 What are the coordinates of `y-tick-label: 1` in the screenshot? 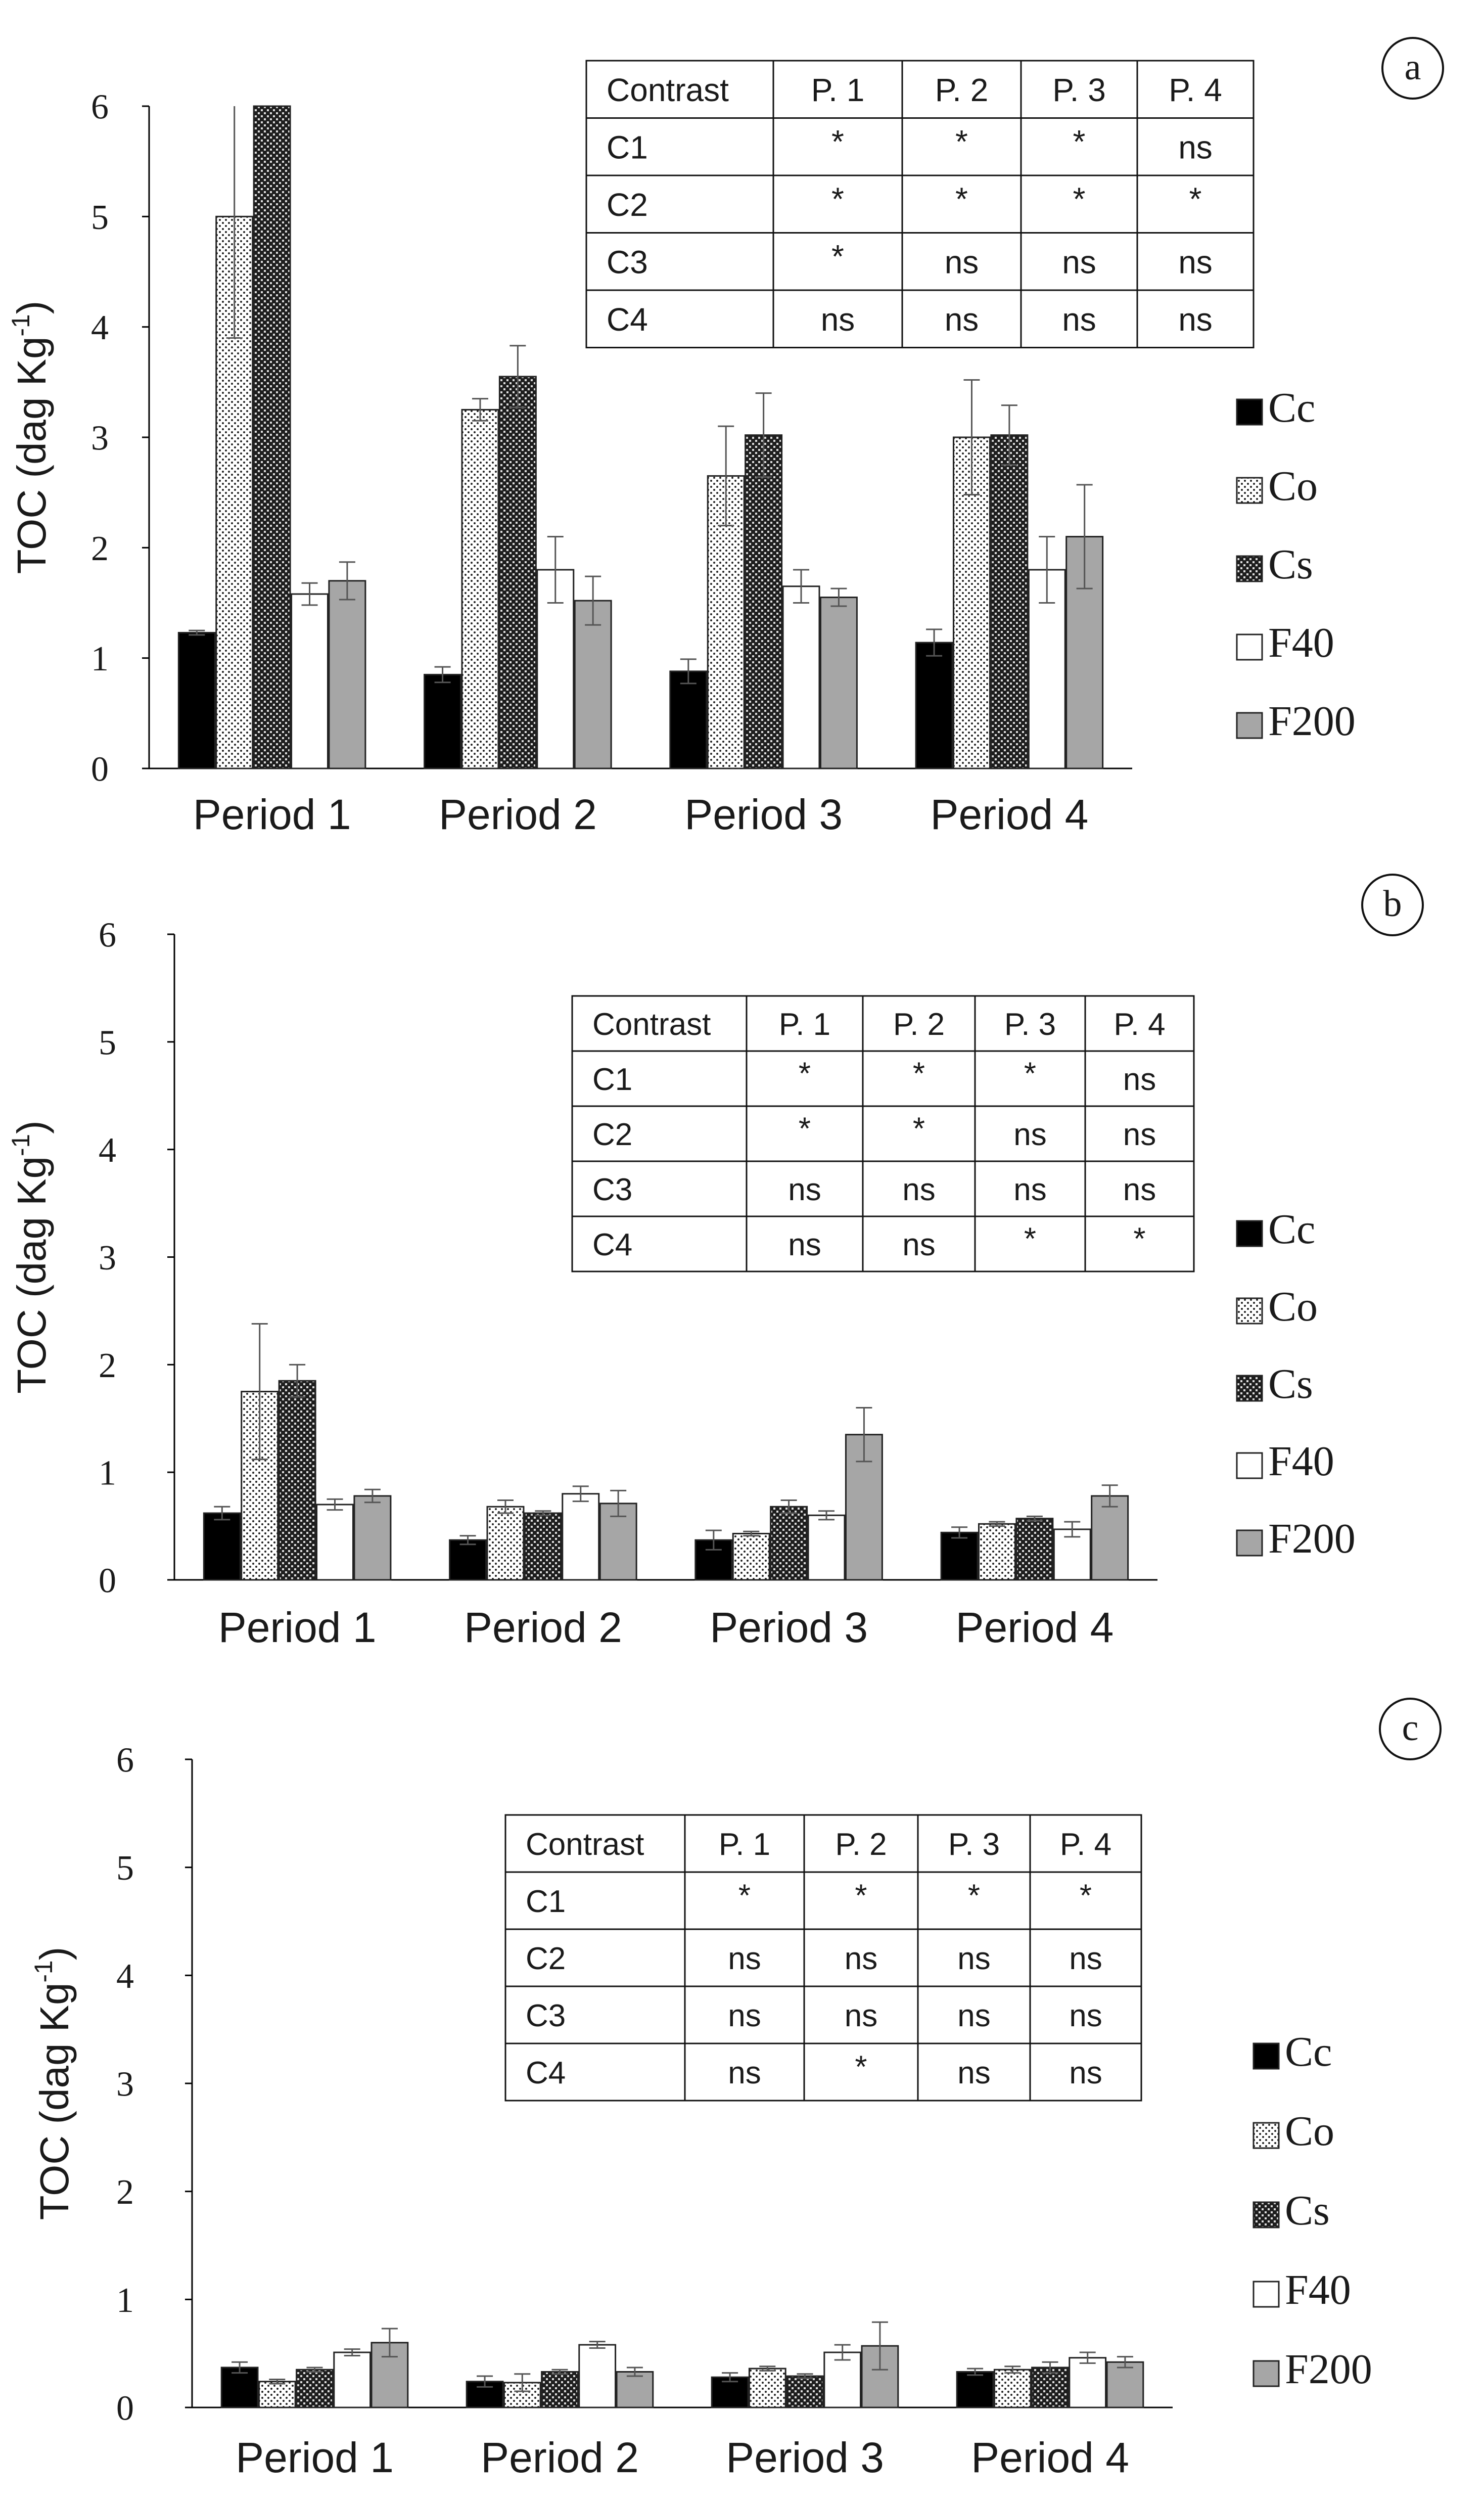 It's located at (100, 659).